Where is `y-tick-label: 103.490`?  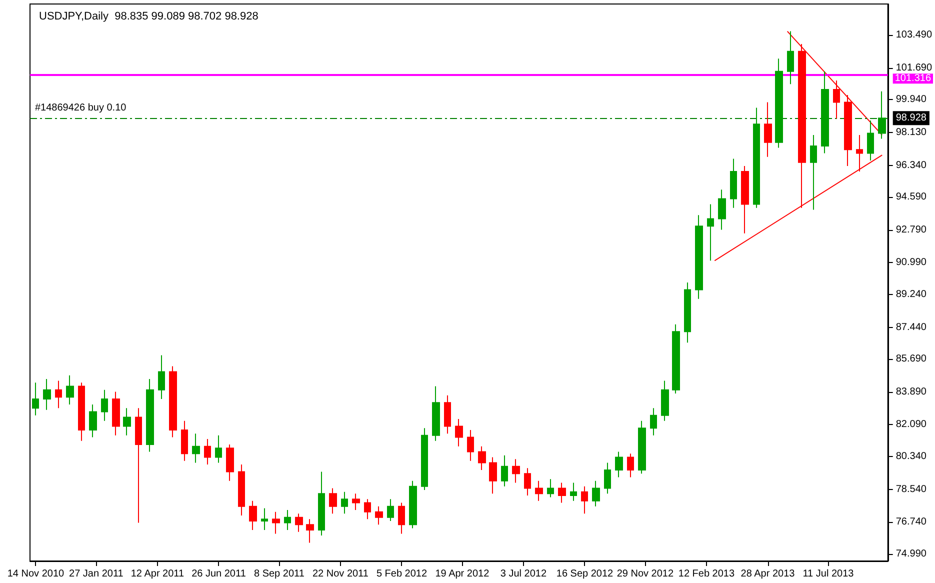 y-tick-label: 103.490 is located at coordinates (914, 35).